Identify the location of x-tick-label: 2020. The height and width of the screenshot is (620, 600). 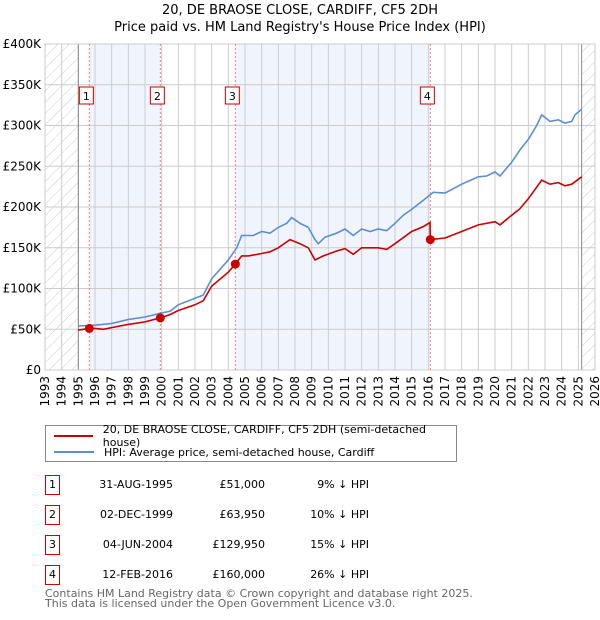
(495, 391).